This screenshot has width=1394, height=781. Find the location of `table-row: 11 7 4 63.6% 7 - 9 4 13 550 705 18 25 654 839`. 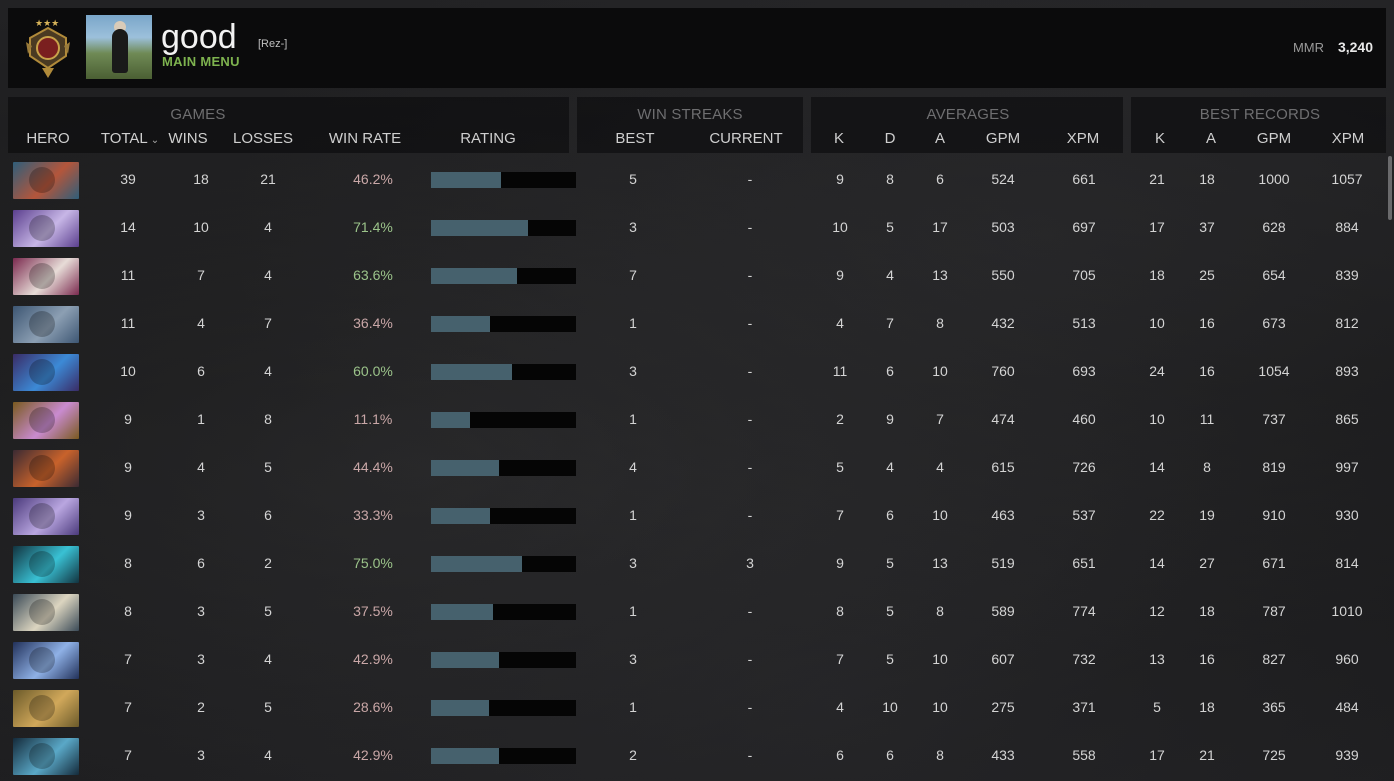

table-row: 11 7 4 63.6% 7 - 9 4 13 550 705 18 25 654 839 is located at coordinates (697, 276).